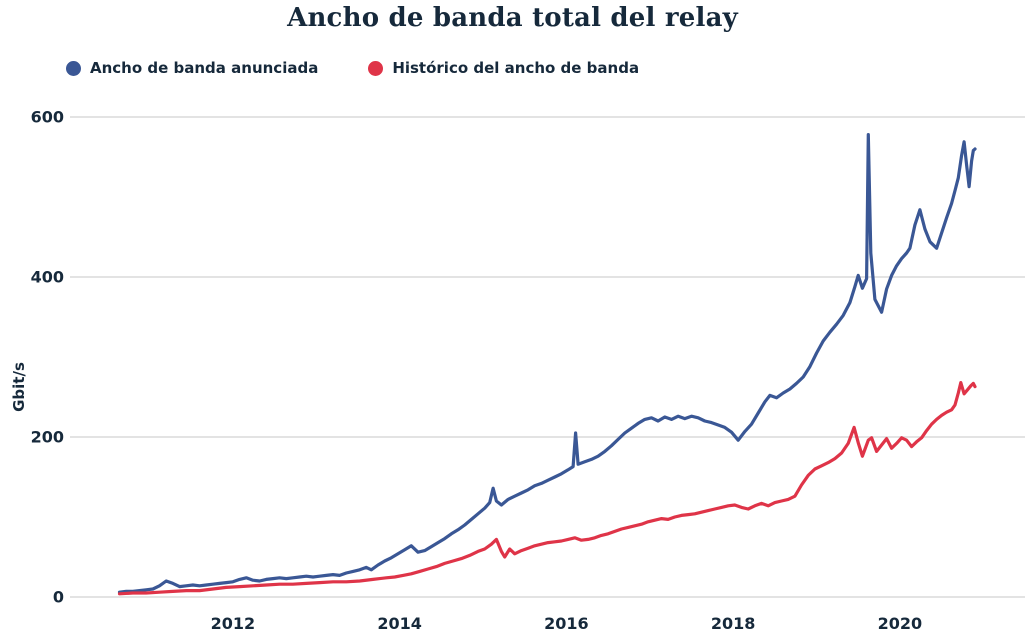  I want to click on legend-dot-blue-icon, so click(73, 68).